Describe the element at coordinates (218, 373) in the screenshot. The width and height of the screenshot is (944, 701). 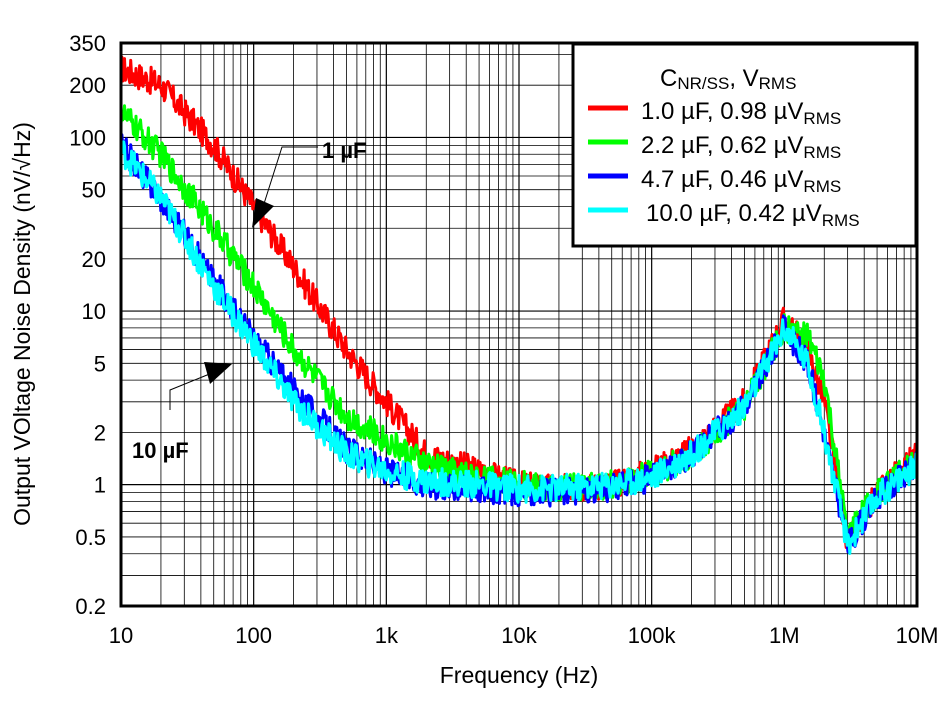
I see `annotation-10uF-arrowhead` at that location.